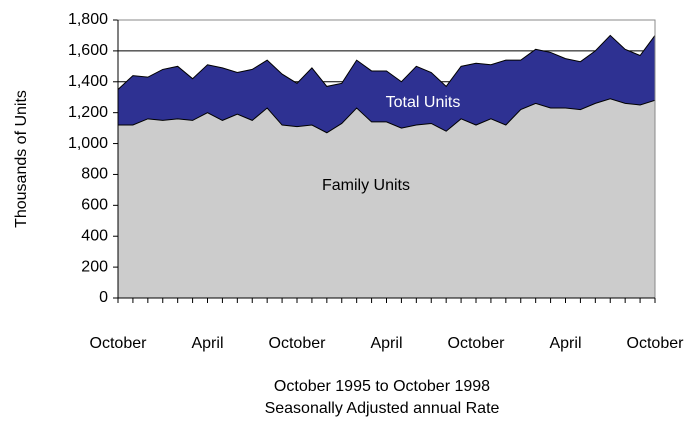 This screenshot has height=425, width=691. Describe the element at coordinates (366, 185) in the screenshot. I see `series-label: Family Units` at that location.